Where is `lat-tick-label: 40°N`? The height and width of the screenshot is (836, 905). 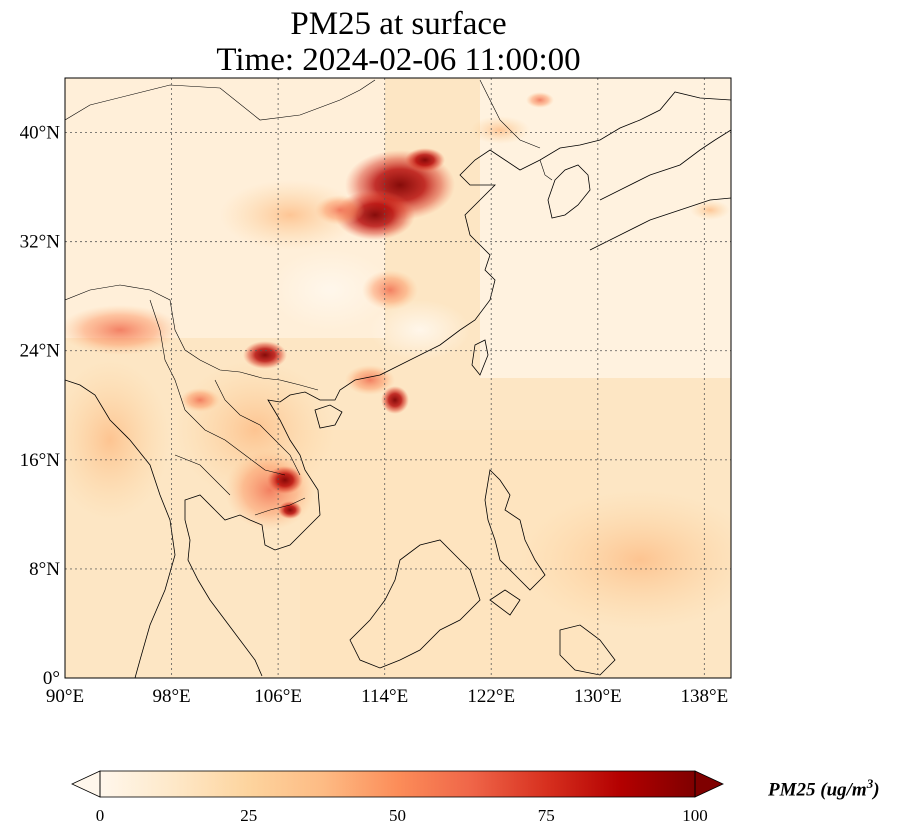
lat-tick-label: 40°N is located at coordinates (40, 133).